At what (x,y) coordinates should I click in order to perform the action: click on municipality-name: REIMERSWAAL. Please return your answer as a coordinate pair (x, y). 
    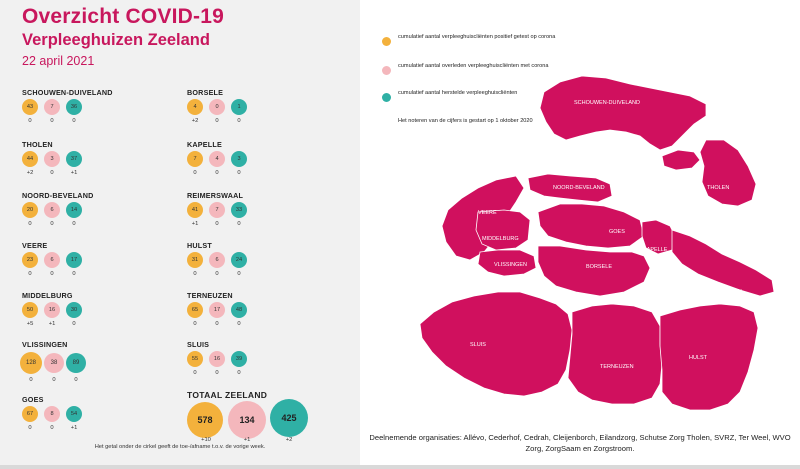
    Looking at the image, I should click on (215, 195).